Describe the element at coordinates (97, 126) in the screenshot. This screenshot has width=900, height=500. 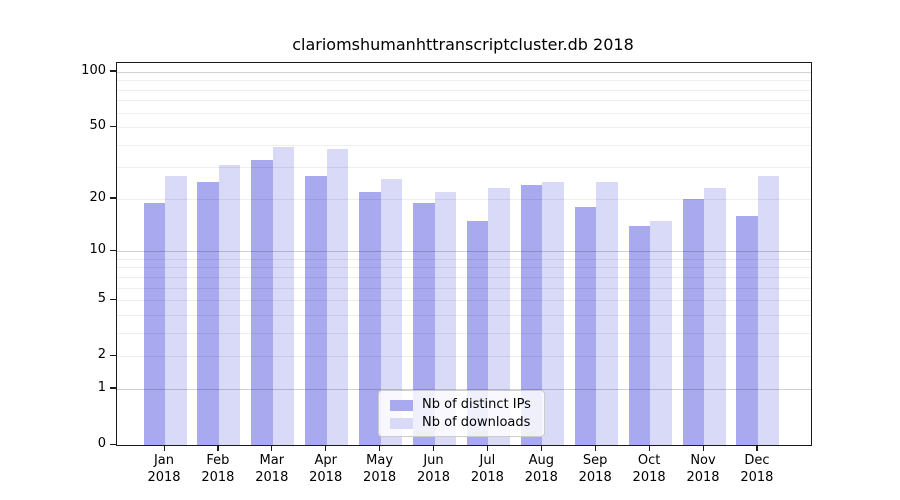
I see `y-tick-label-50: 50` at that location.